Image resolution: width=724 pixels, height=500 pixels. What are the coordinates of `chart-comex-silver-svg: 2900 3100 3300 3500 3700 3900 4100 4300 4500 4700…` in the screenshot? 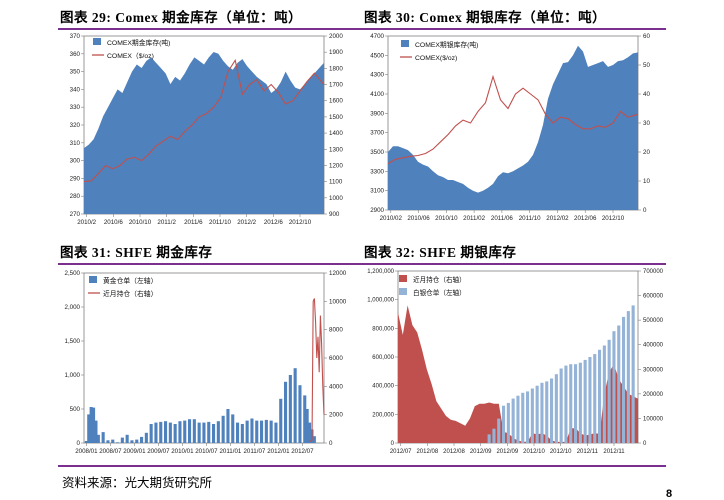 It's located at (510, 127).